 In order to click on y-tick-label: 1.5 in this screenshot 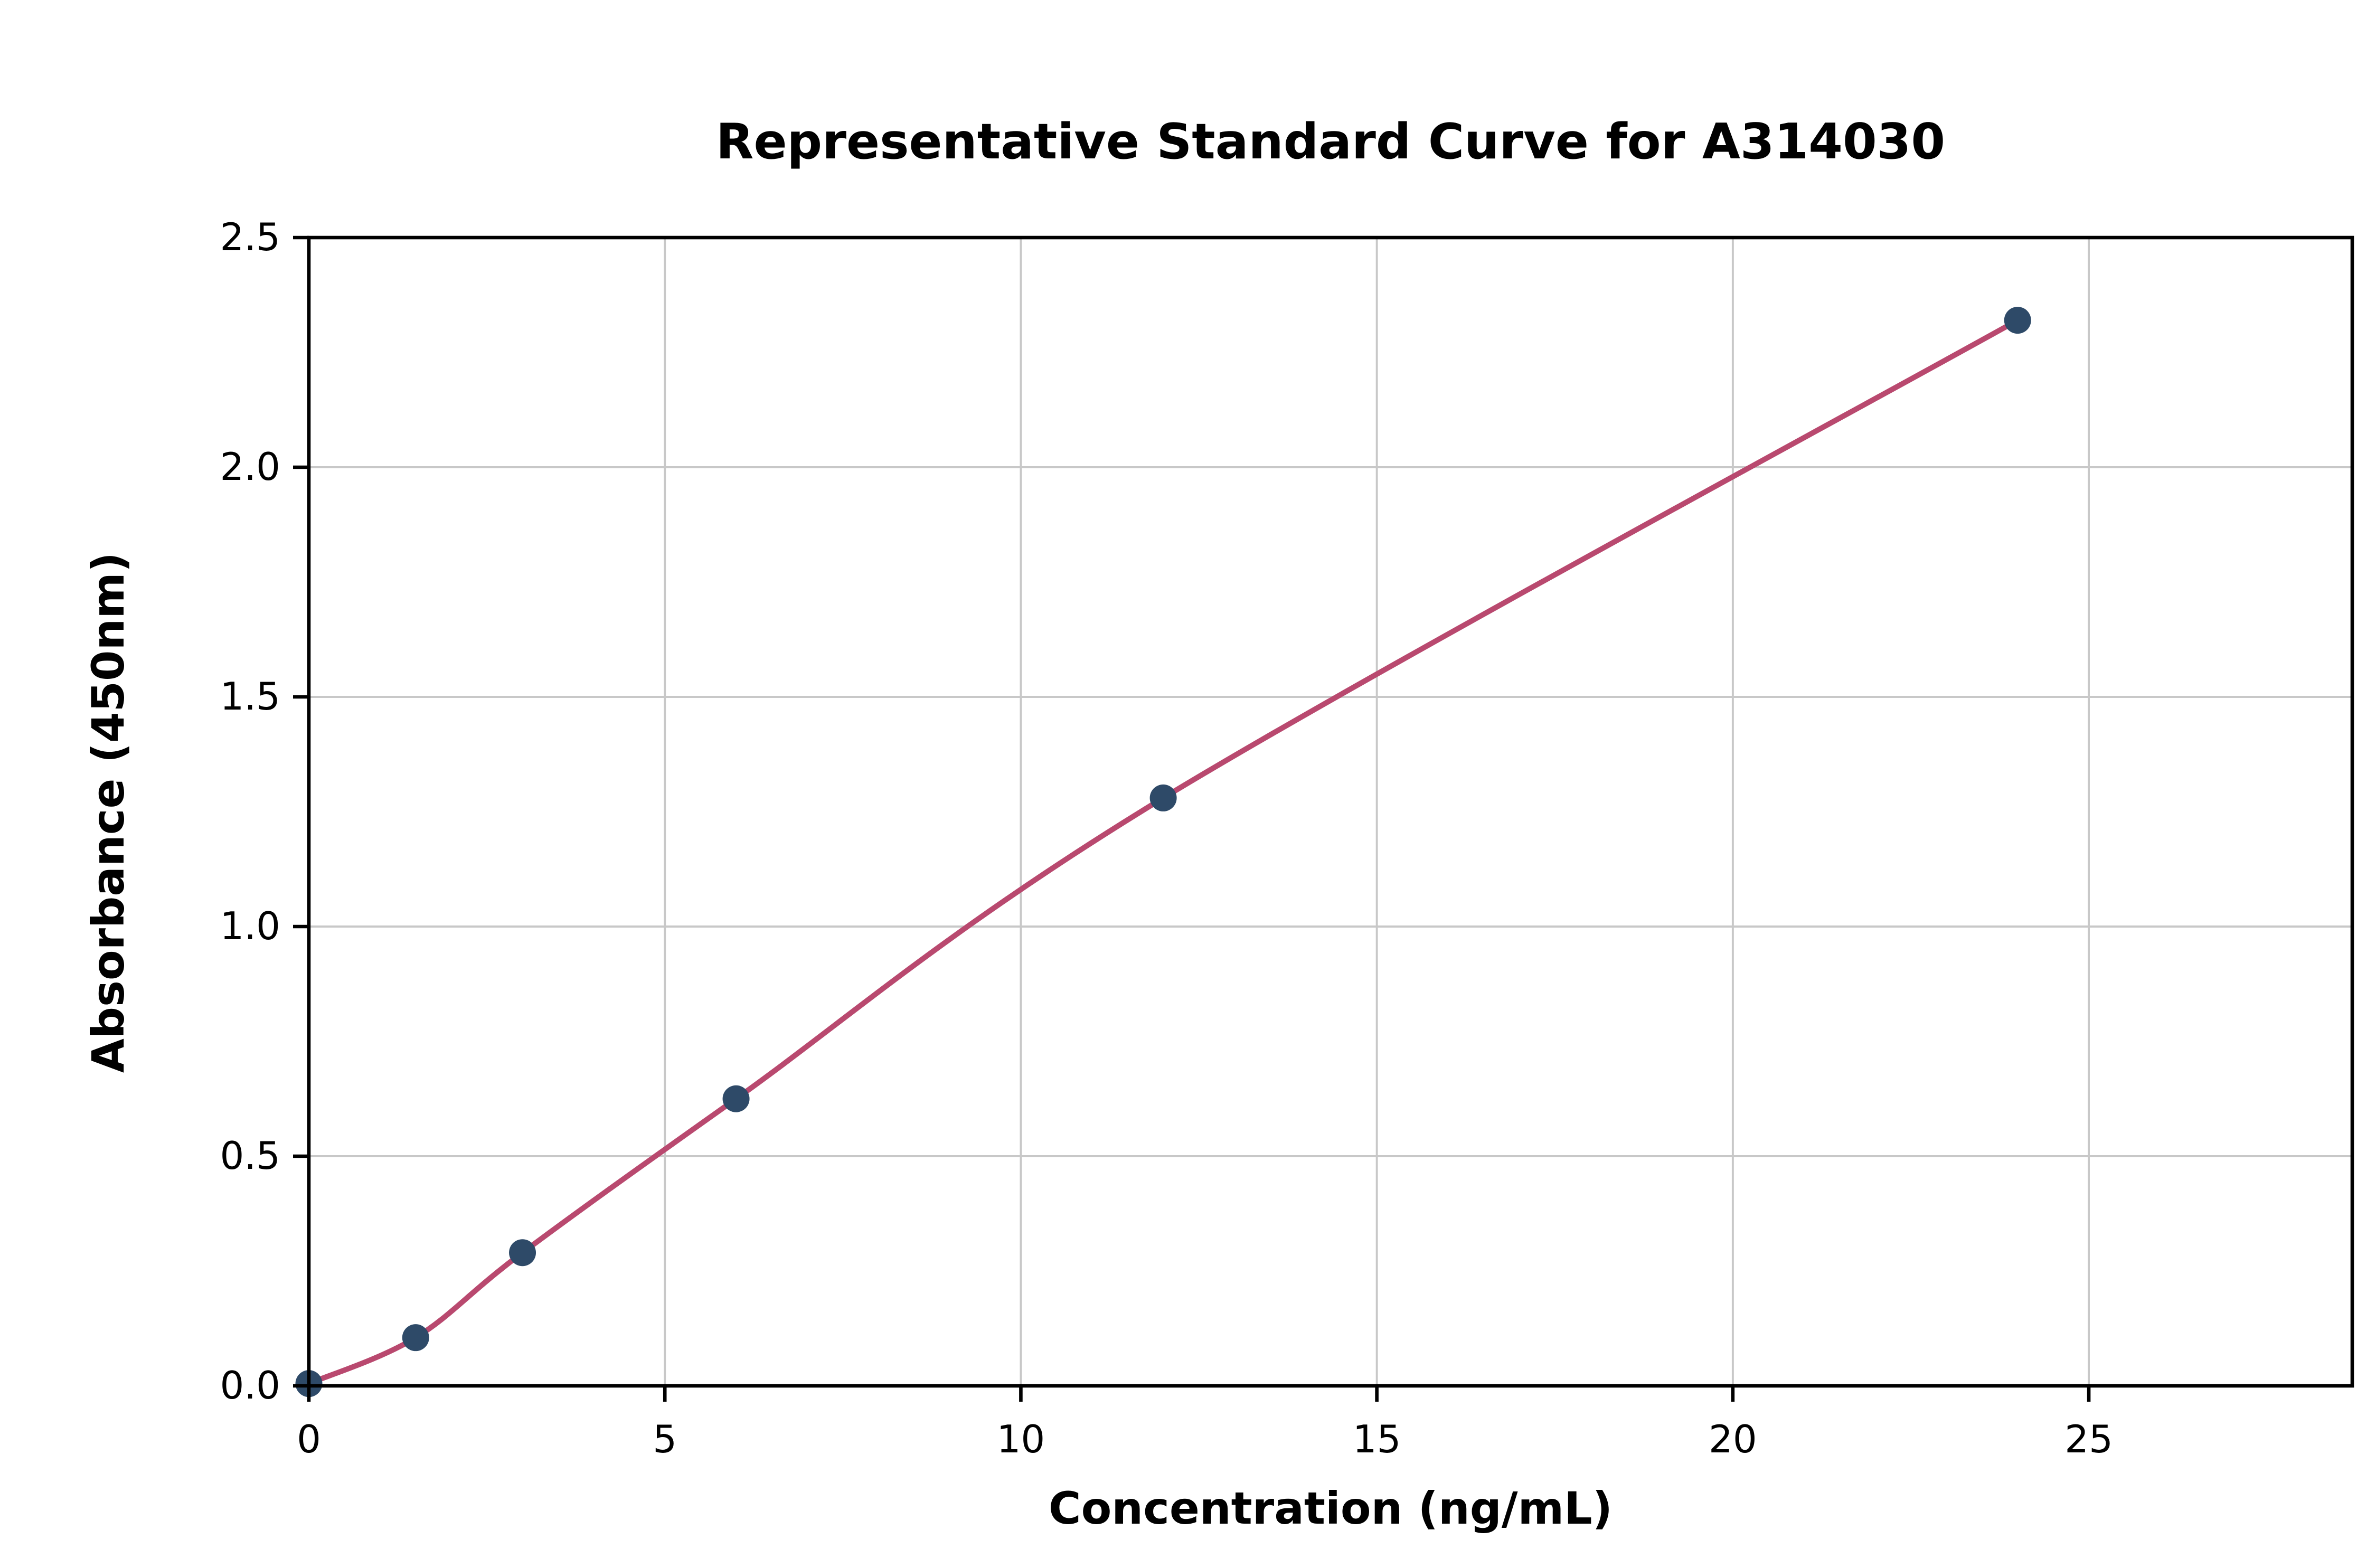, I will do `click(250, 696)`.